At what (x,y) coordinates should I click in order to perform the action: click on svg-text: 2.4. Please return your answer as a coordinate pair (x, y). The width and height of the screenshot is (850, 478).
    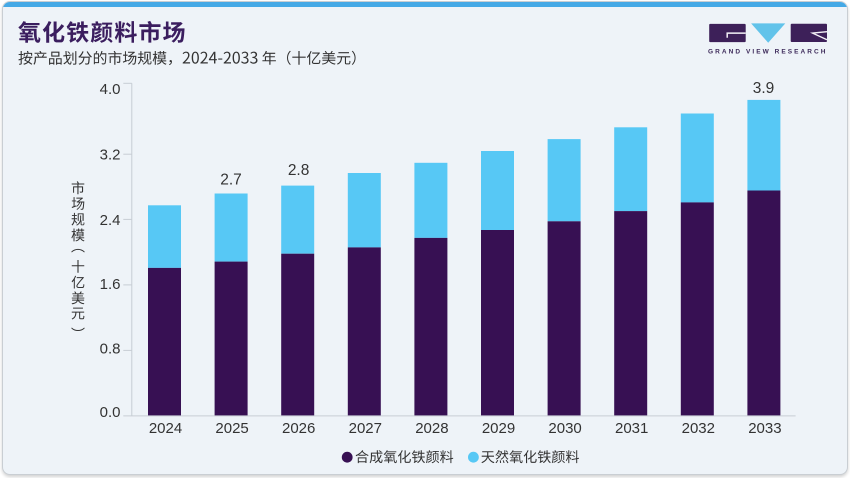
    Looking at the image, I should click on (110, 220).